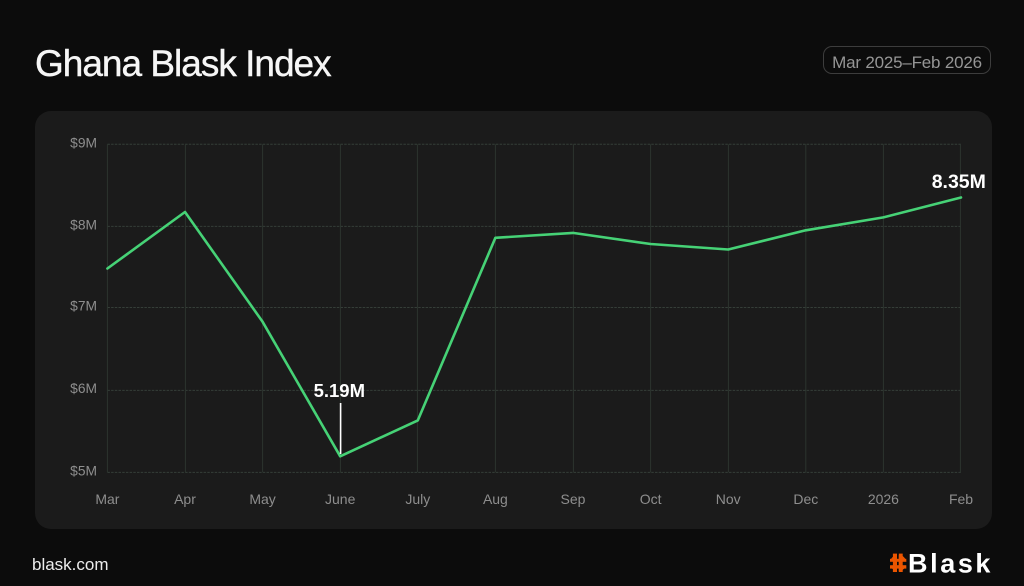 The image size is (1024, 586). I want to click on svg-text: $7M, so click(83, 306).